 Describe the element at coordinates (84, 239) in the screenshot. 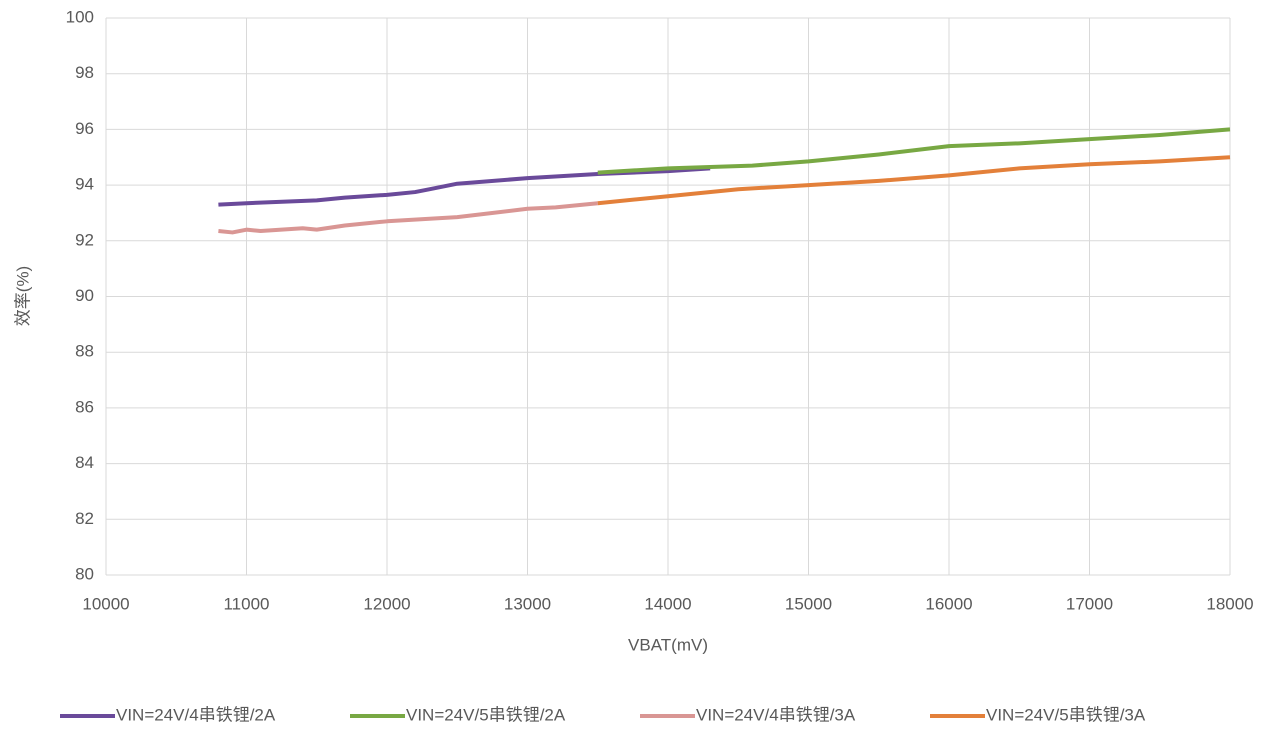

I see `y-tick-label: 92` at that location.